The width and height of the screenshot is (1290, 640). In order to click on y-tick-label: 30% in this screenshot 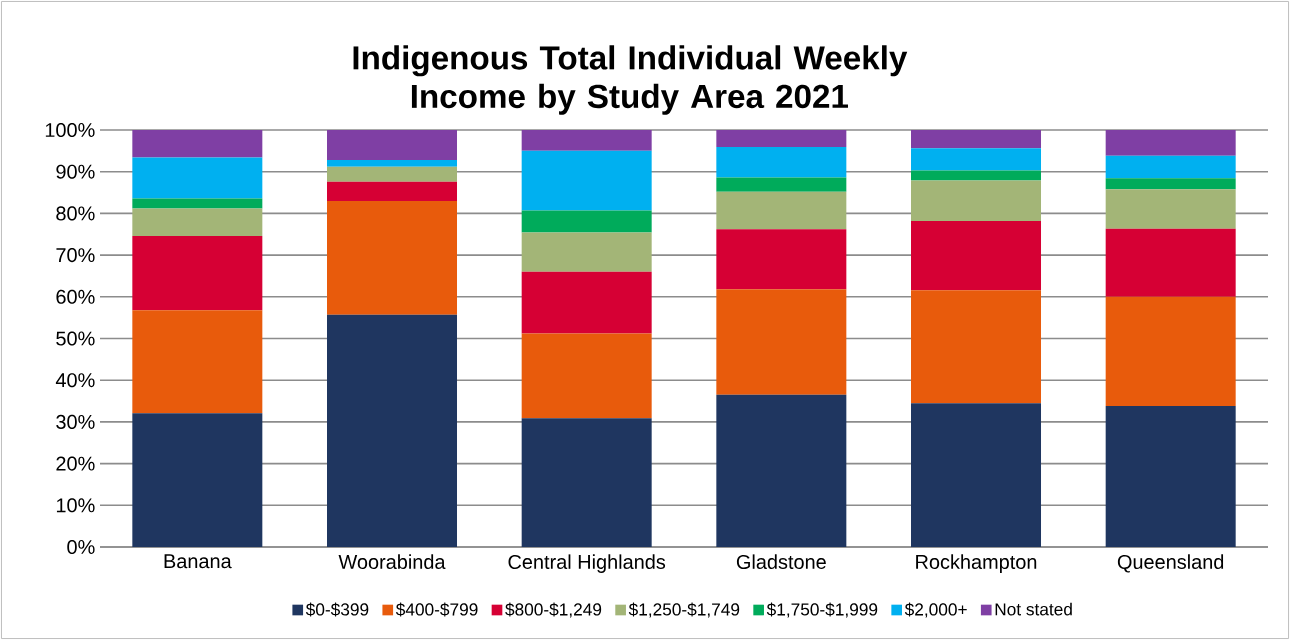, I will do `click(75, 421)`.